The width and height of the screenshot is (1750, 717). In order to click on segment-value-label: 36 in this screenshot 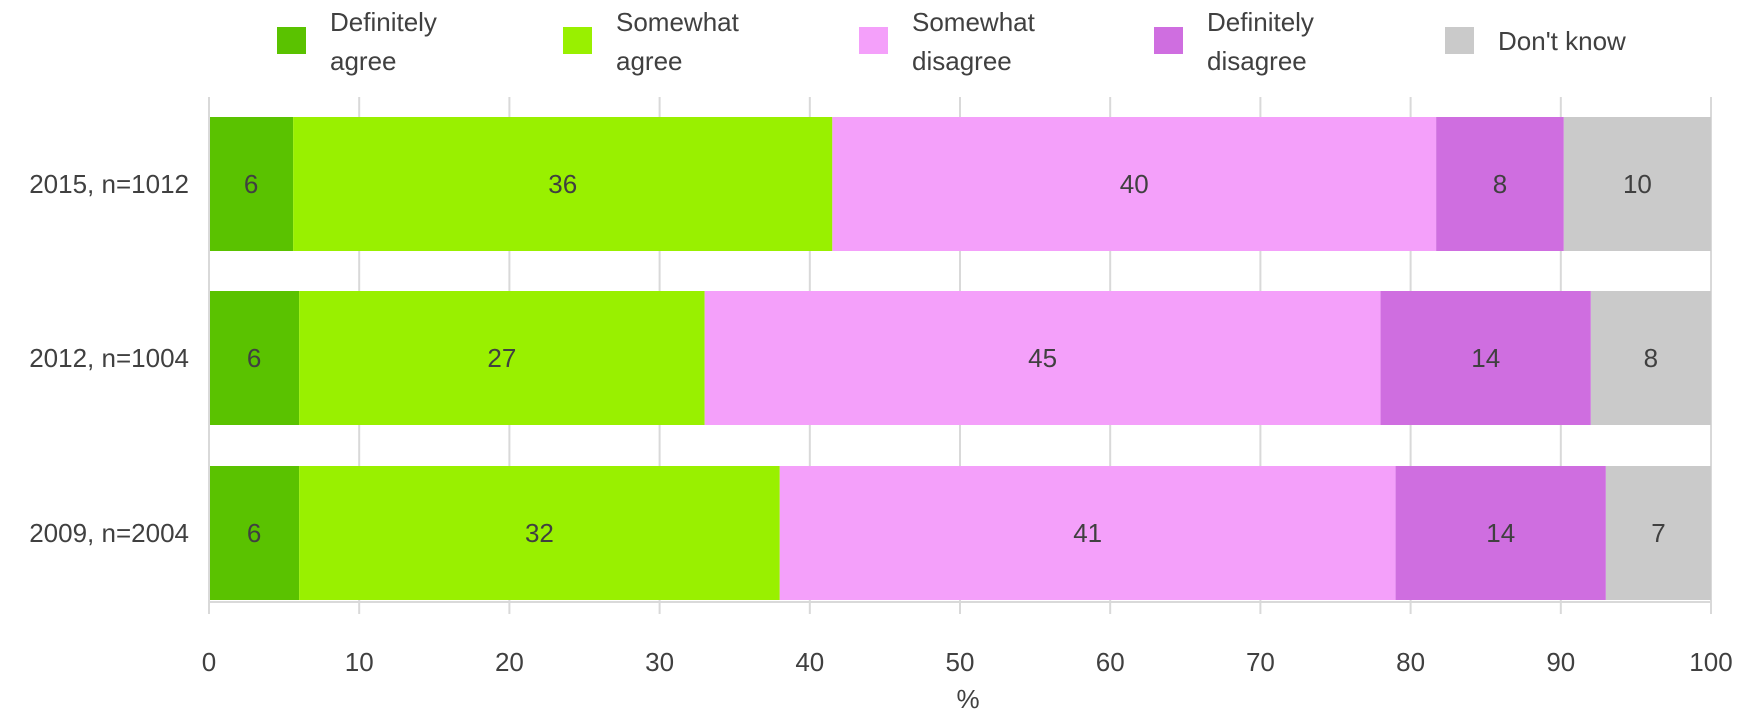, I will do `click(562, 184)`.